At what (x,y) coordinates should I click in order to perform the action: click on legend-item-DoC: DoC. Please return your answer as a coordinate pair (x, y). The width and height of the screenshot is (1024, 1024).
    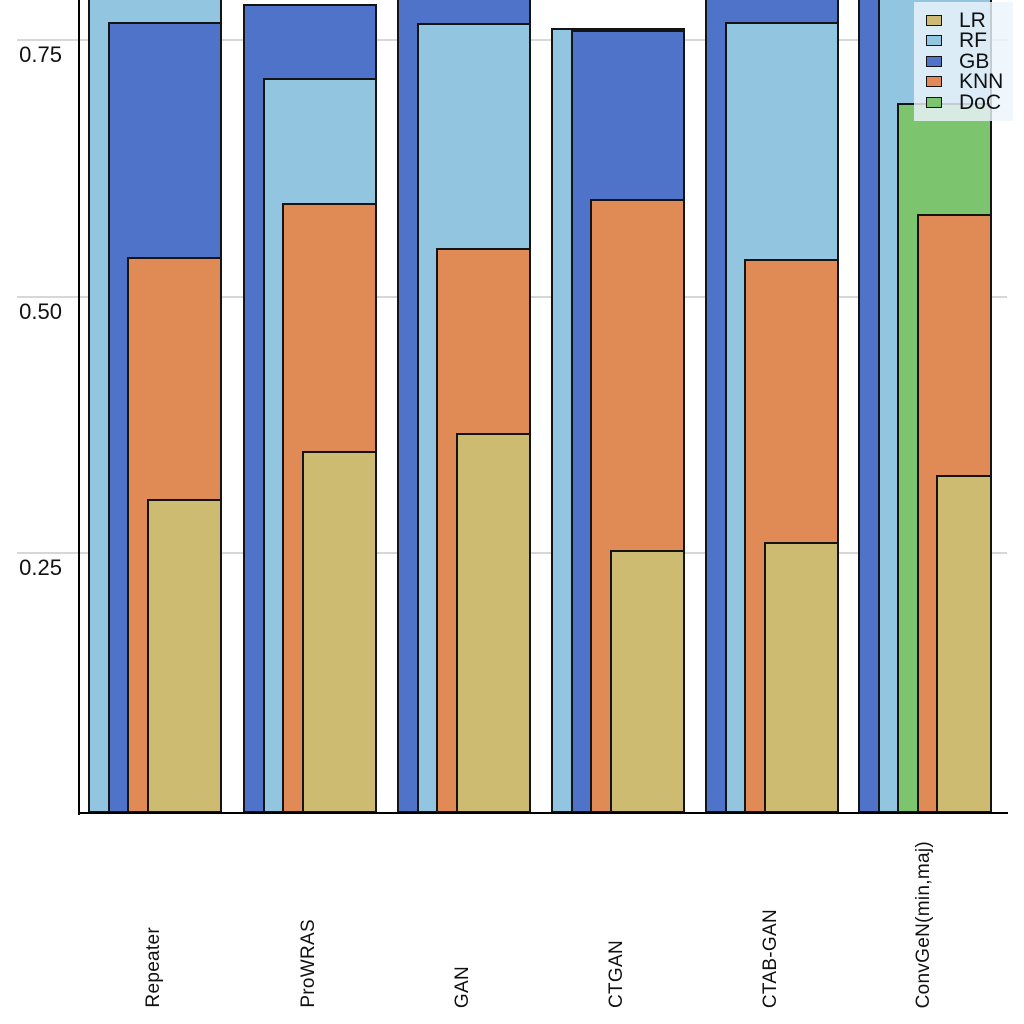
    Looking at the image, I should click on (964, 102).